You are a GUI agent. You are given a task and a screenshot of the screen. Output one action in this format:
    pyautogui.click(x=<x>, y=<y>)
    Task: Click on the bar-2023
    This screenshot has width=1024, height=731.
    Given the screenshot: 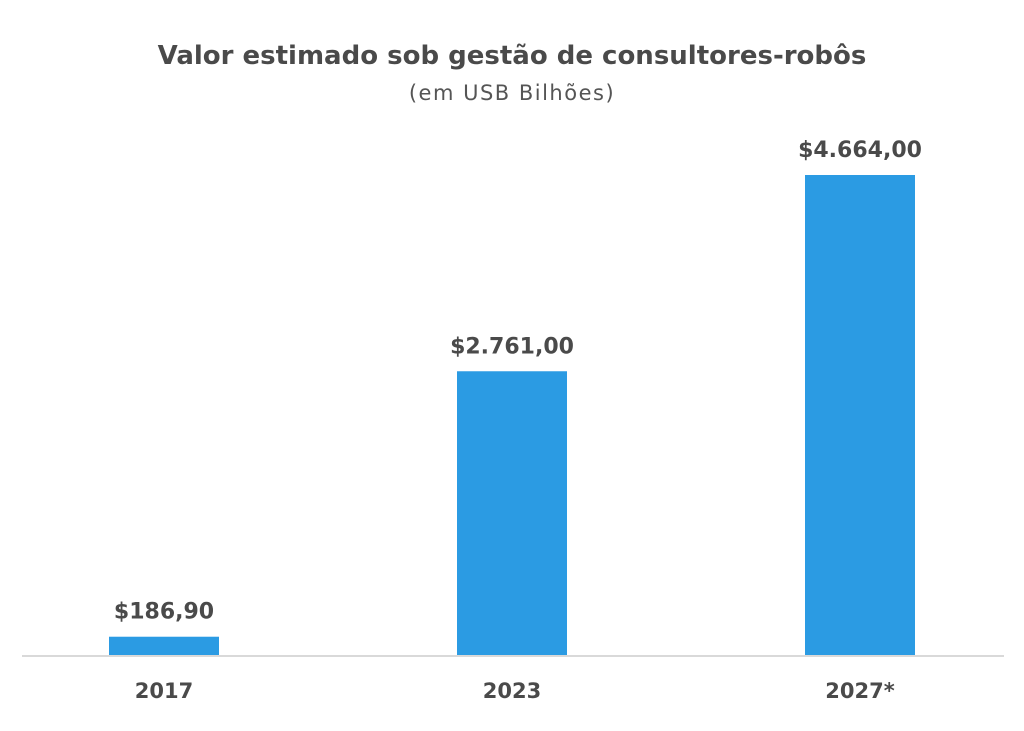 What is the action you would take?
    pyautogui.click(x=512, y=513)
    